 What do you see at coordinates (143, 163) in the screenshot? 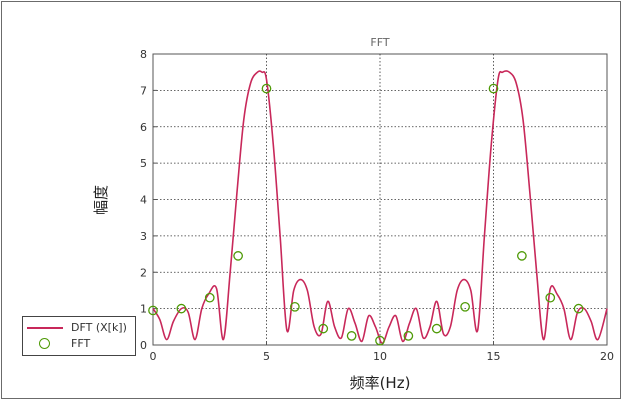
I see `y-tick-label: 5` at bounding box center [143, 163].